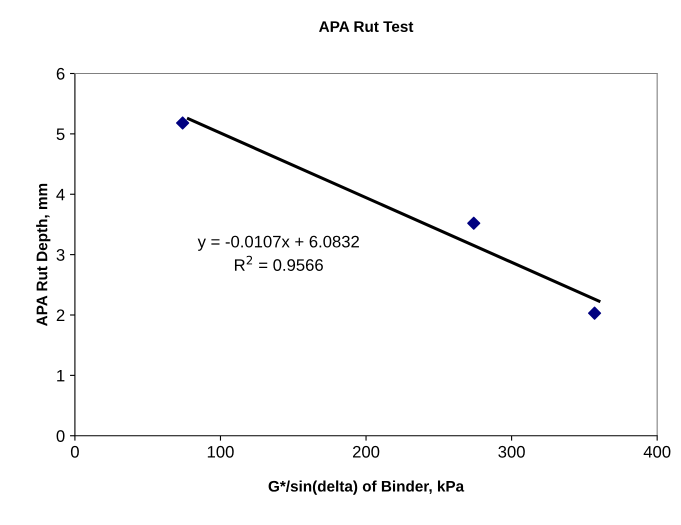 This screenshot has height=525, width=681. I want to click on y-tick-label: 1, so click(60, 376).